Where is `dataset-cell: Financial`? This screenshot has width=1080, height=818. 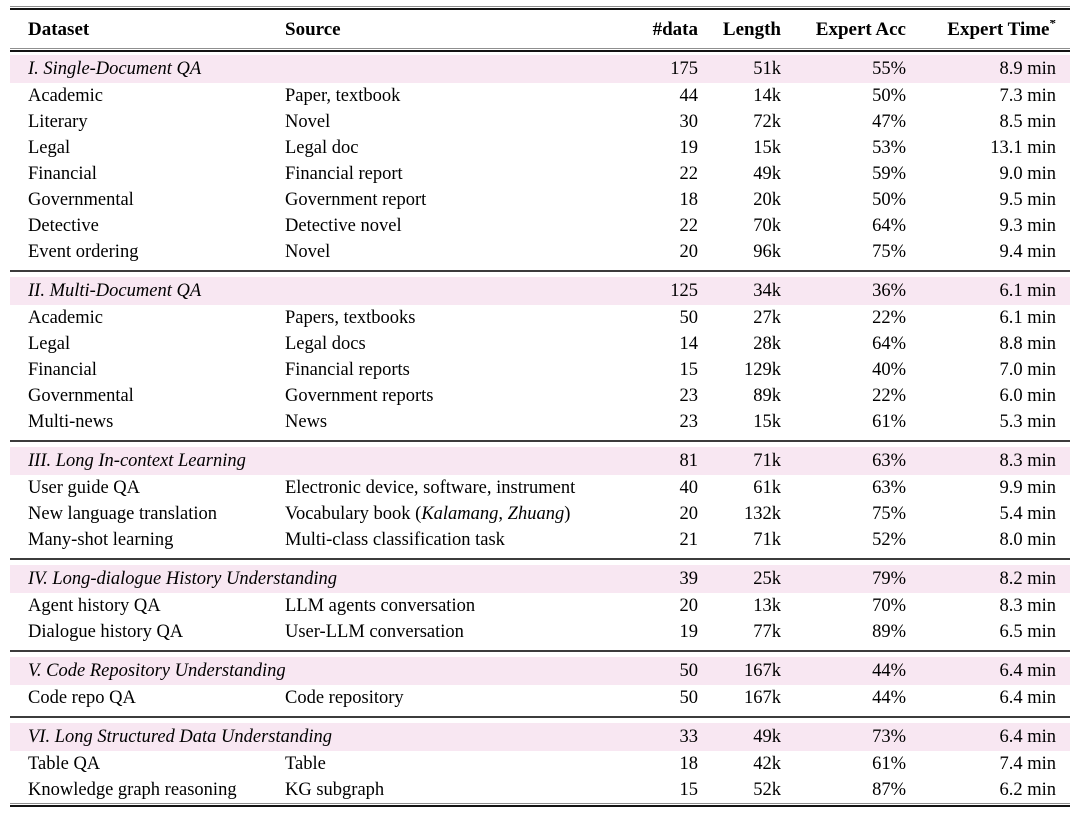
dataset-cell: Financial is located at coordinates (62, 370).